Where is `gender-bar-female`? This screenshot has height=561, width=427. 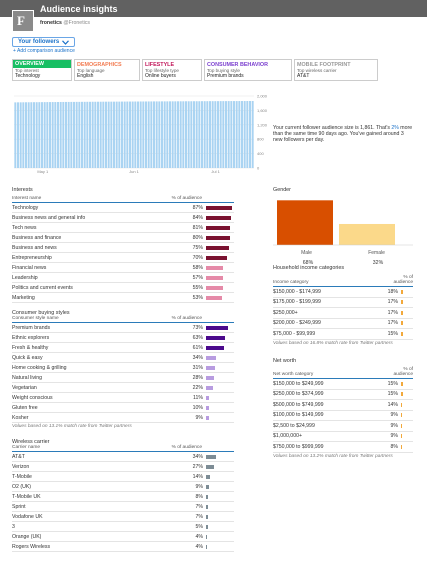
gender-bar-female is located at coordinates (367, 234).